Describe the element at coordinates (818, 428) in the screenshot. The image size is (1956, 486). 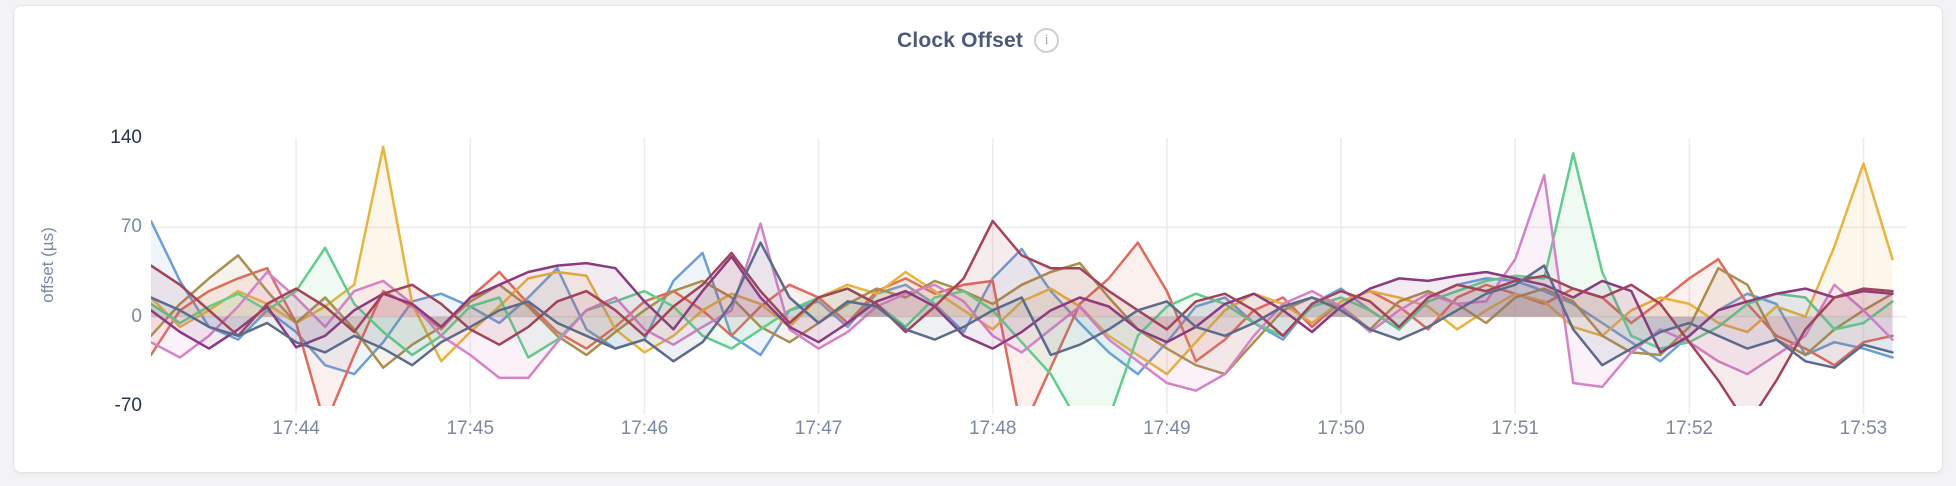
I see `x-tick-label: 17:47` at that location.